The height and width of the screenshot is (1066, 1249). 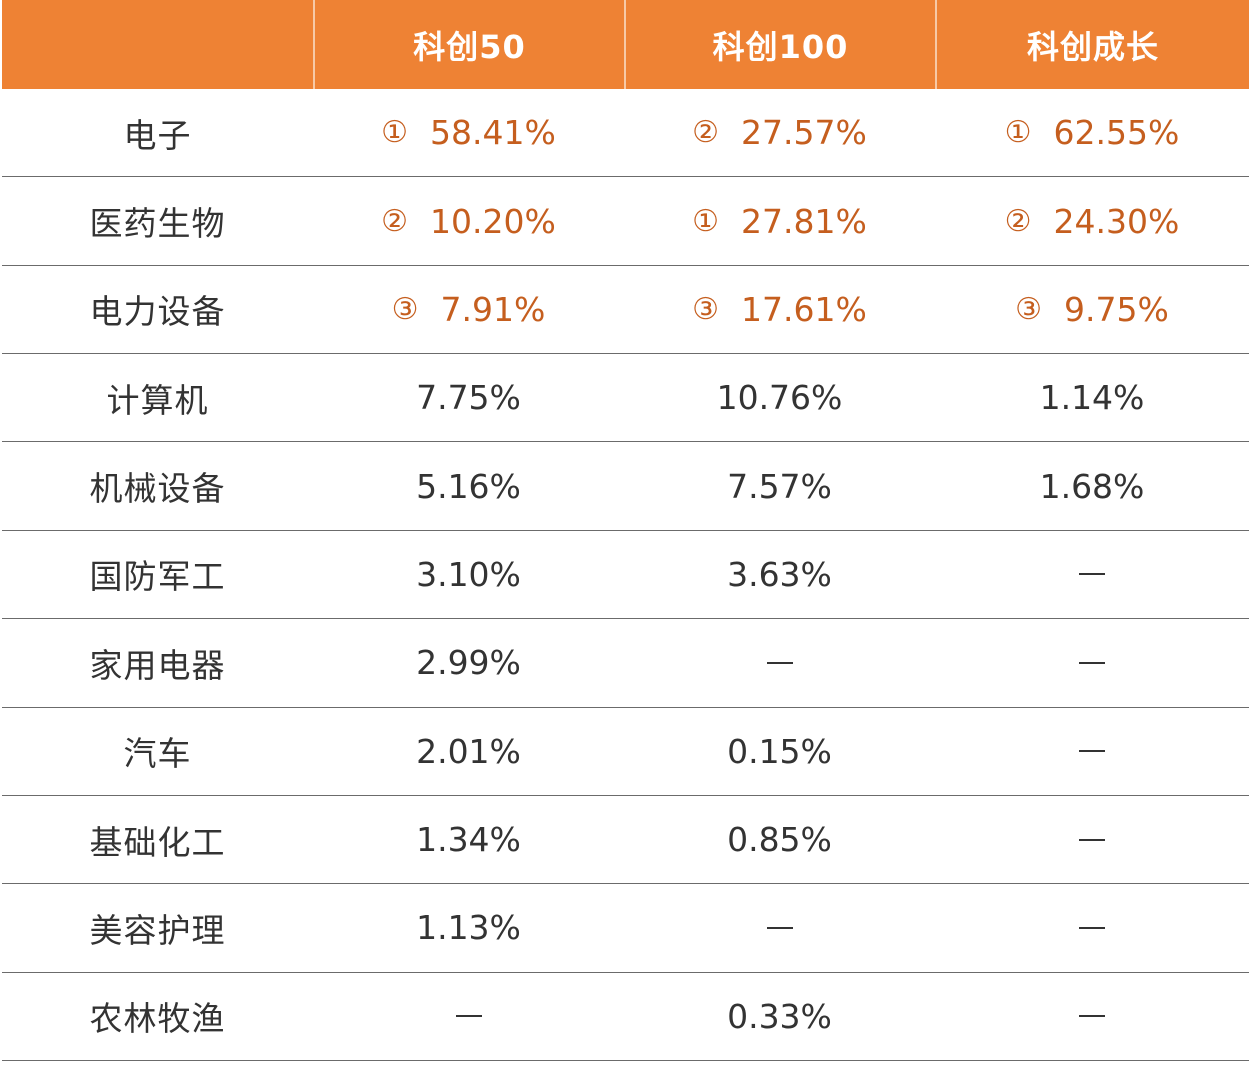 What do you see at coordinates (468, 44) in the screenshot?
I see `header-cell-kechuang-50: 科创50` at bounding box center [468, 44].